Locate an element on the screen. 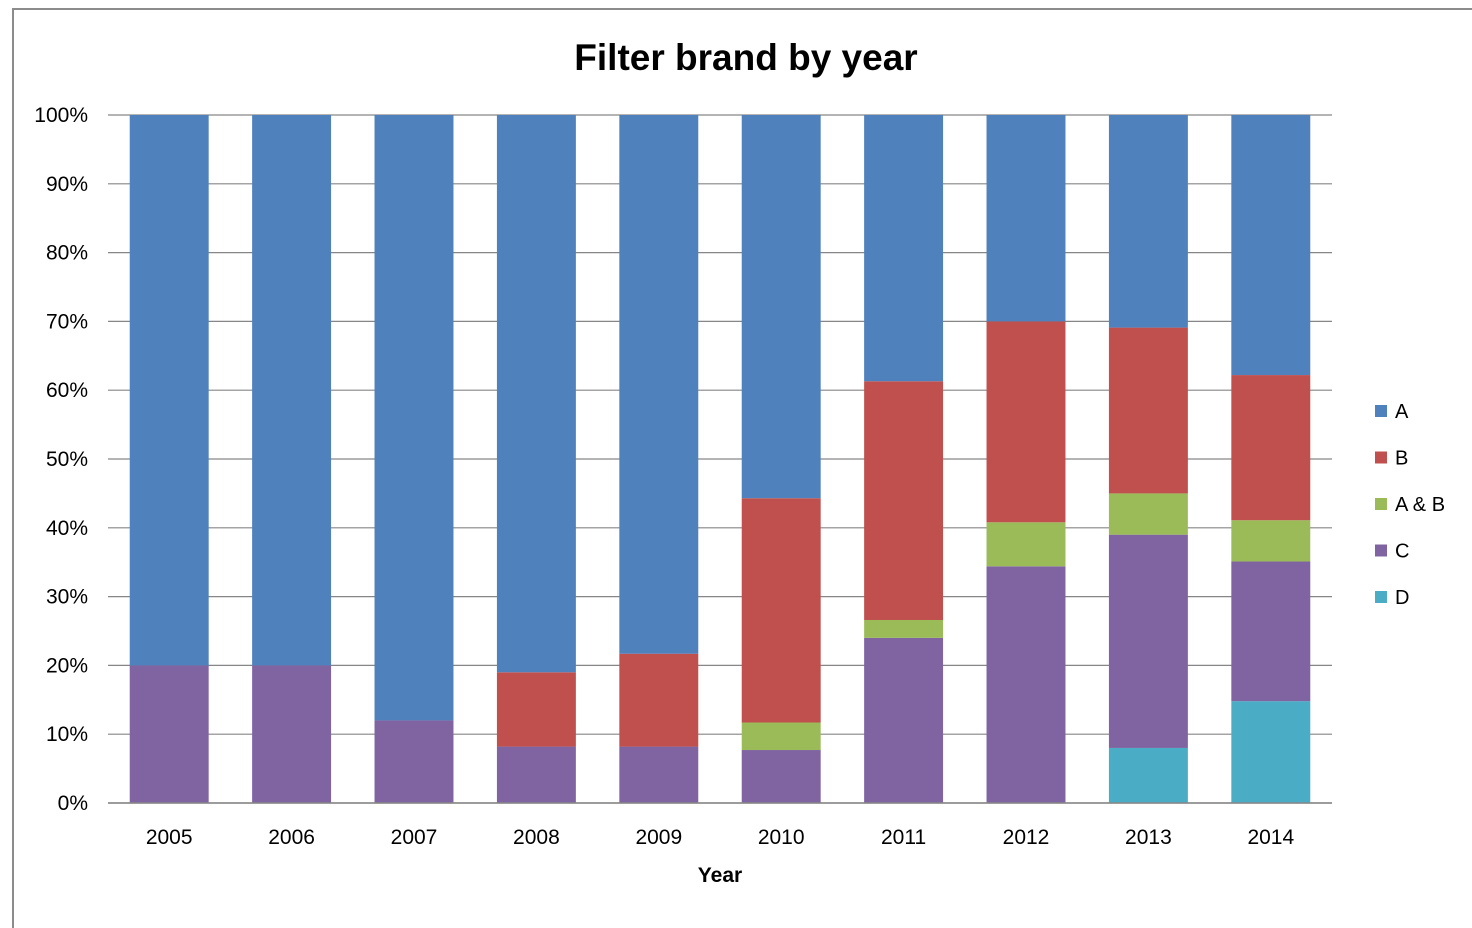 This screenshot has height=928, width=1472. x-tick-label: 2011 is located at coordinates (903, 837).